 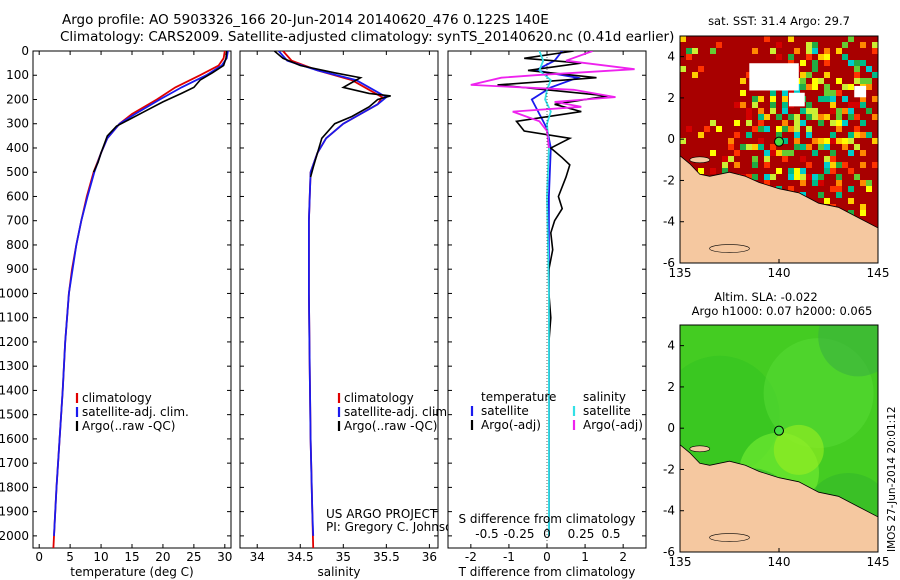 I want to click on y-tick-label: 1100, so click(x=14, y=318).